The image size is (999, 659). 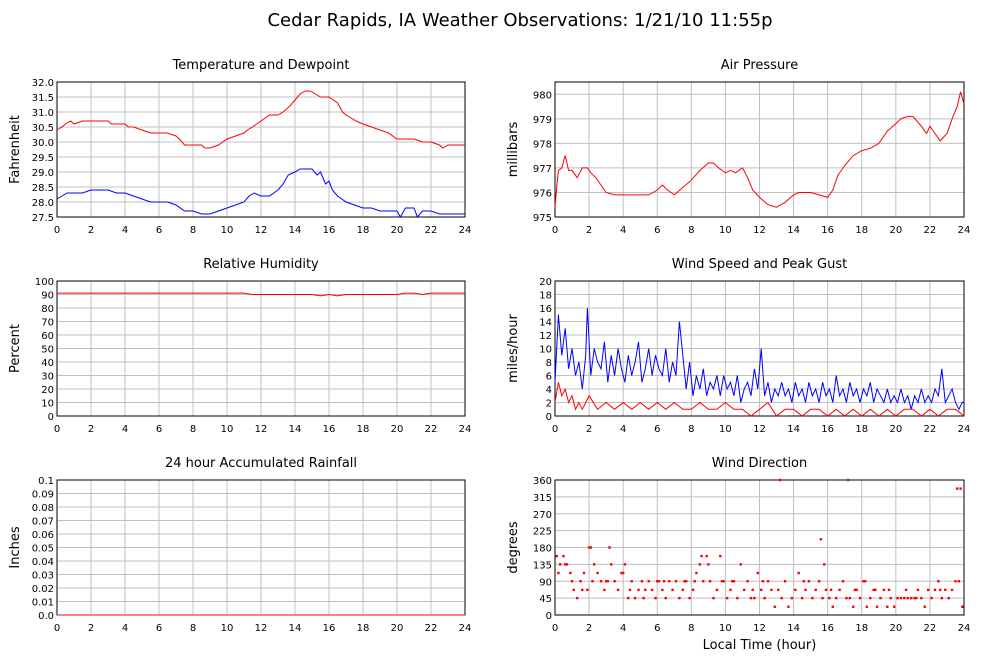 What do you see at coordinates (43, 188) in the screenshot?
I see `y-tick-label: 28.5` at bounding box center [43, 188].